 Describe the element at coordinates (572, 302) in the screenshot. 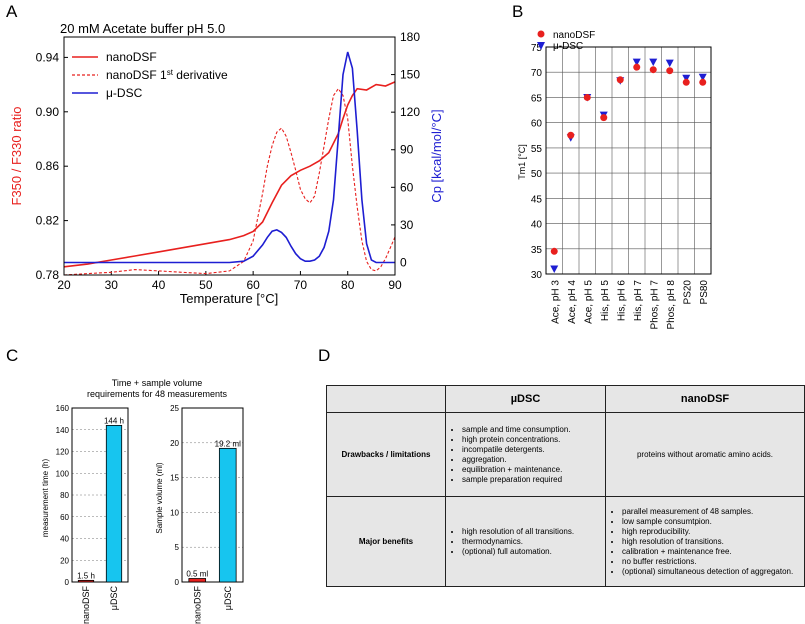

I see `x-tick-label: Ace, pH 4` at that location.